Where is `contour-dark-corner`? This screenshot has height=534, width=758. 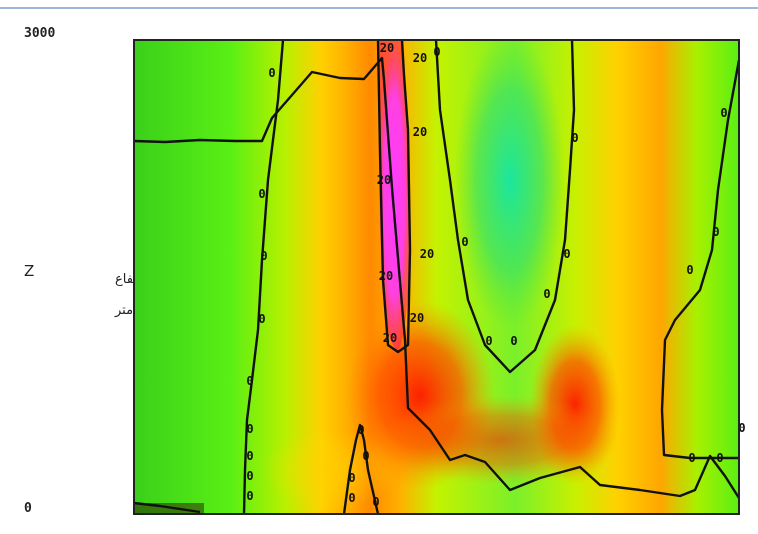
contour-dark-corner is located at coordinates (167, 507).